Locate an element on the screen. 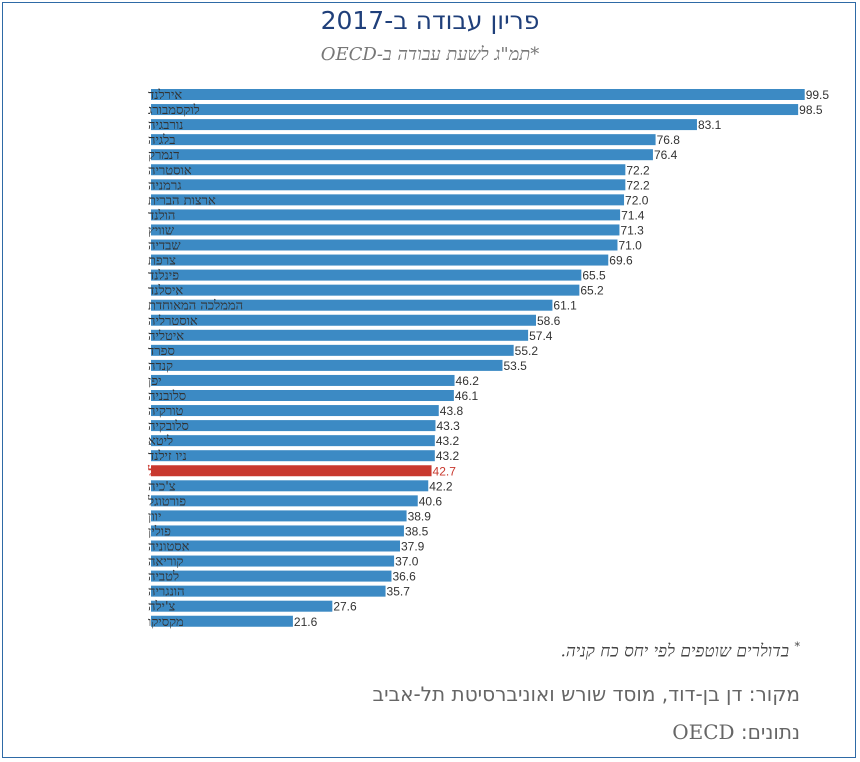 This screenshot has height=762, width=860. category-label: לטביה is located at coordinates (163, 577).